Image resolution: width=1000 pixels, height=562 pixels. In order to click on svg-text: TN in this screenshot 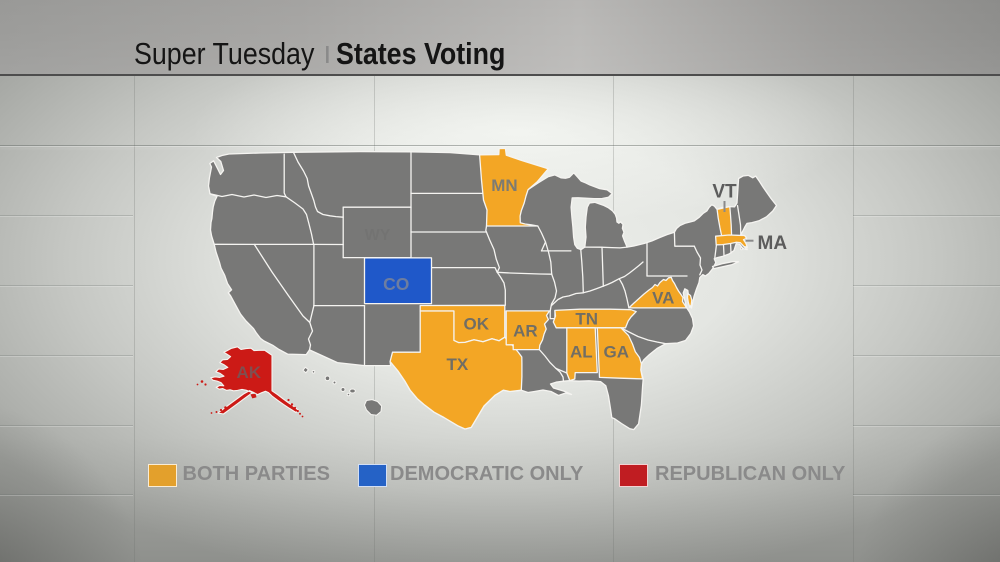, I will do `click(586, 319)`.